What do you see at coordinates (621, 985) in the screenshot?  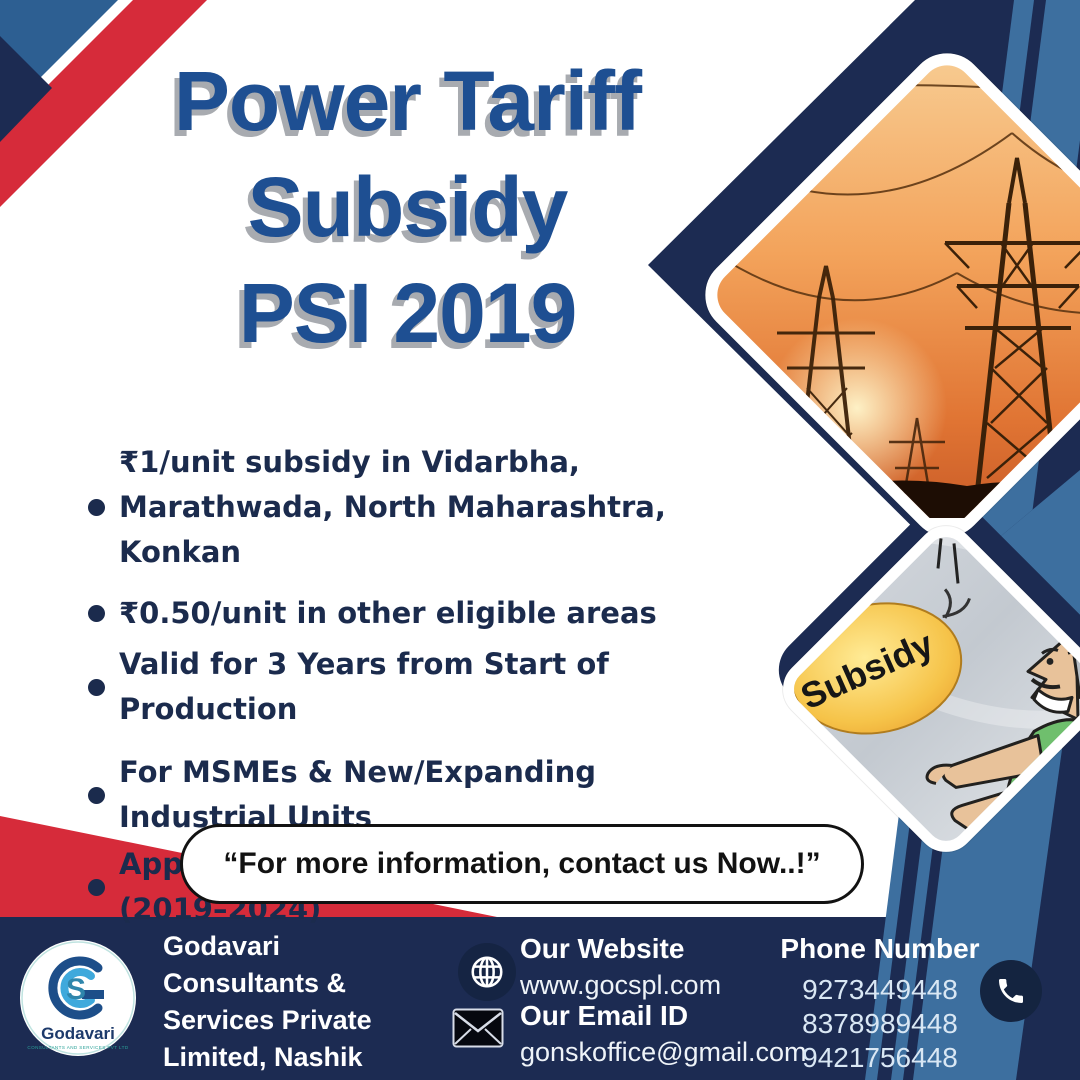 I see `website-url: www.gocspl.com` at bounding box center [621, 985].